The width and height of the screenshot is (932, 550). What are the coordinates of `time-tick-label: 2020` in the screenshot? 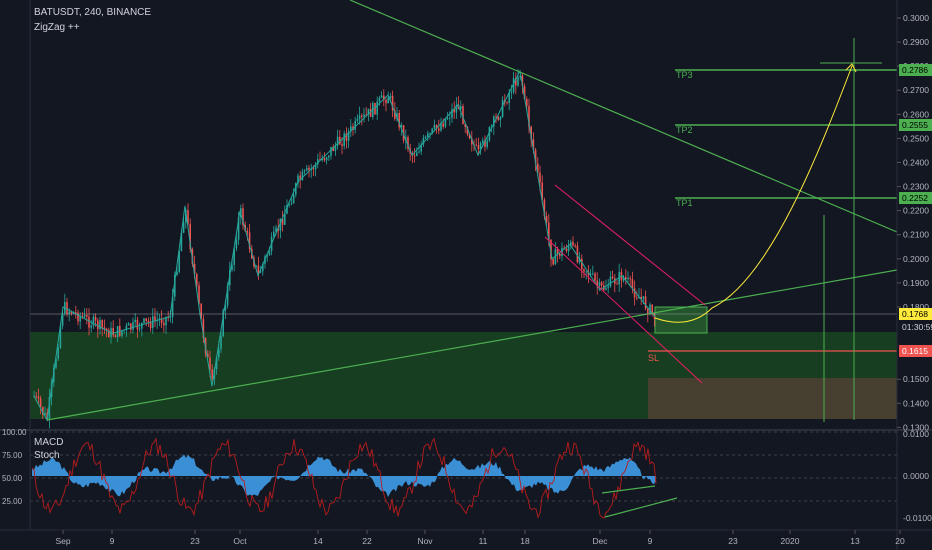 It's located at (790, 541).